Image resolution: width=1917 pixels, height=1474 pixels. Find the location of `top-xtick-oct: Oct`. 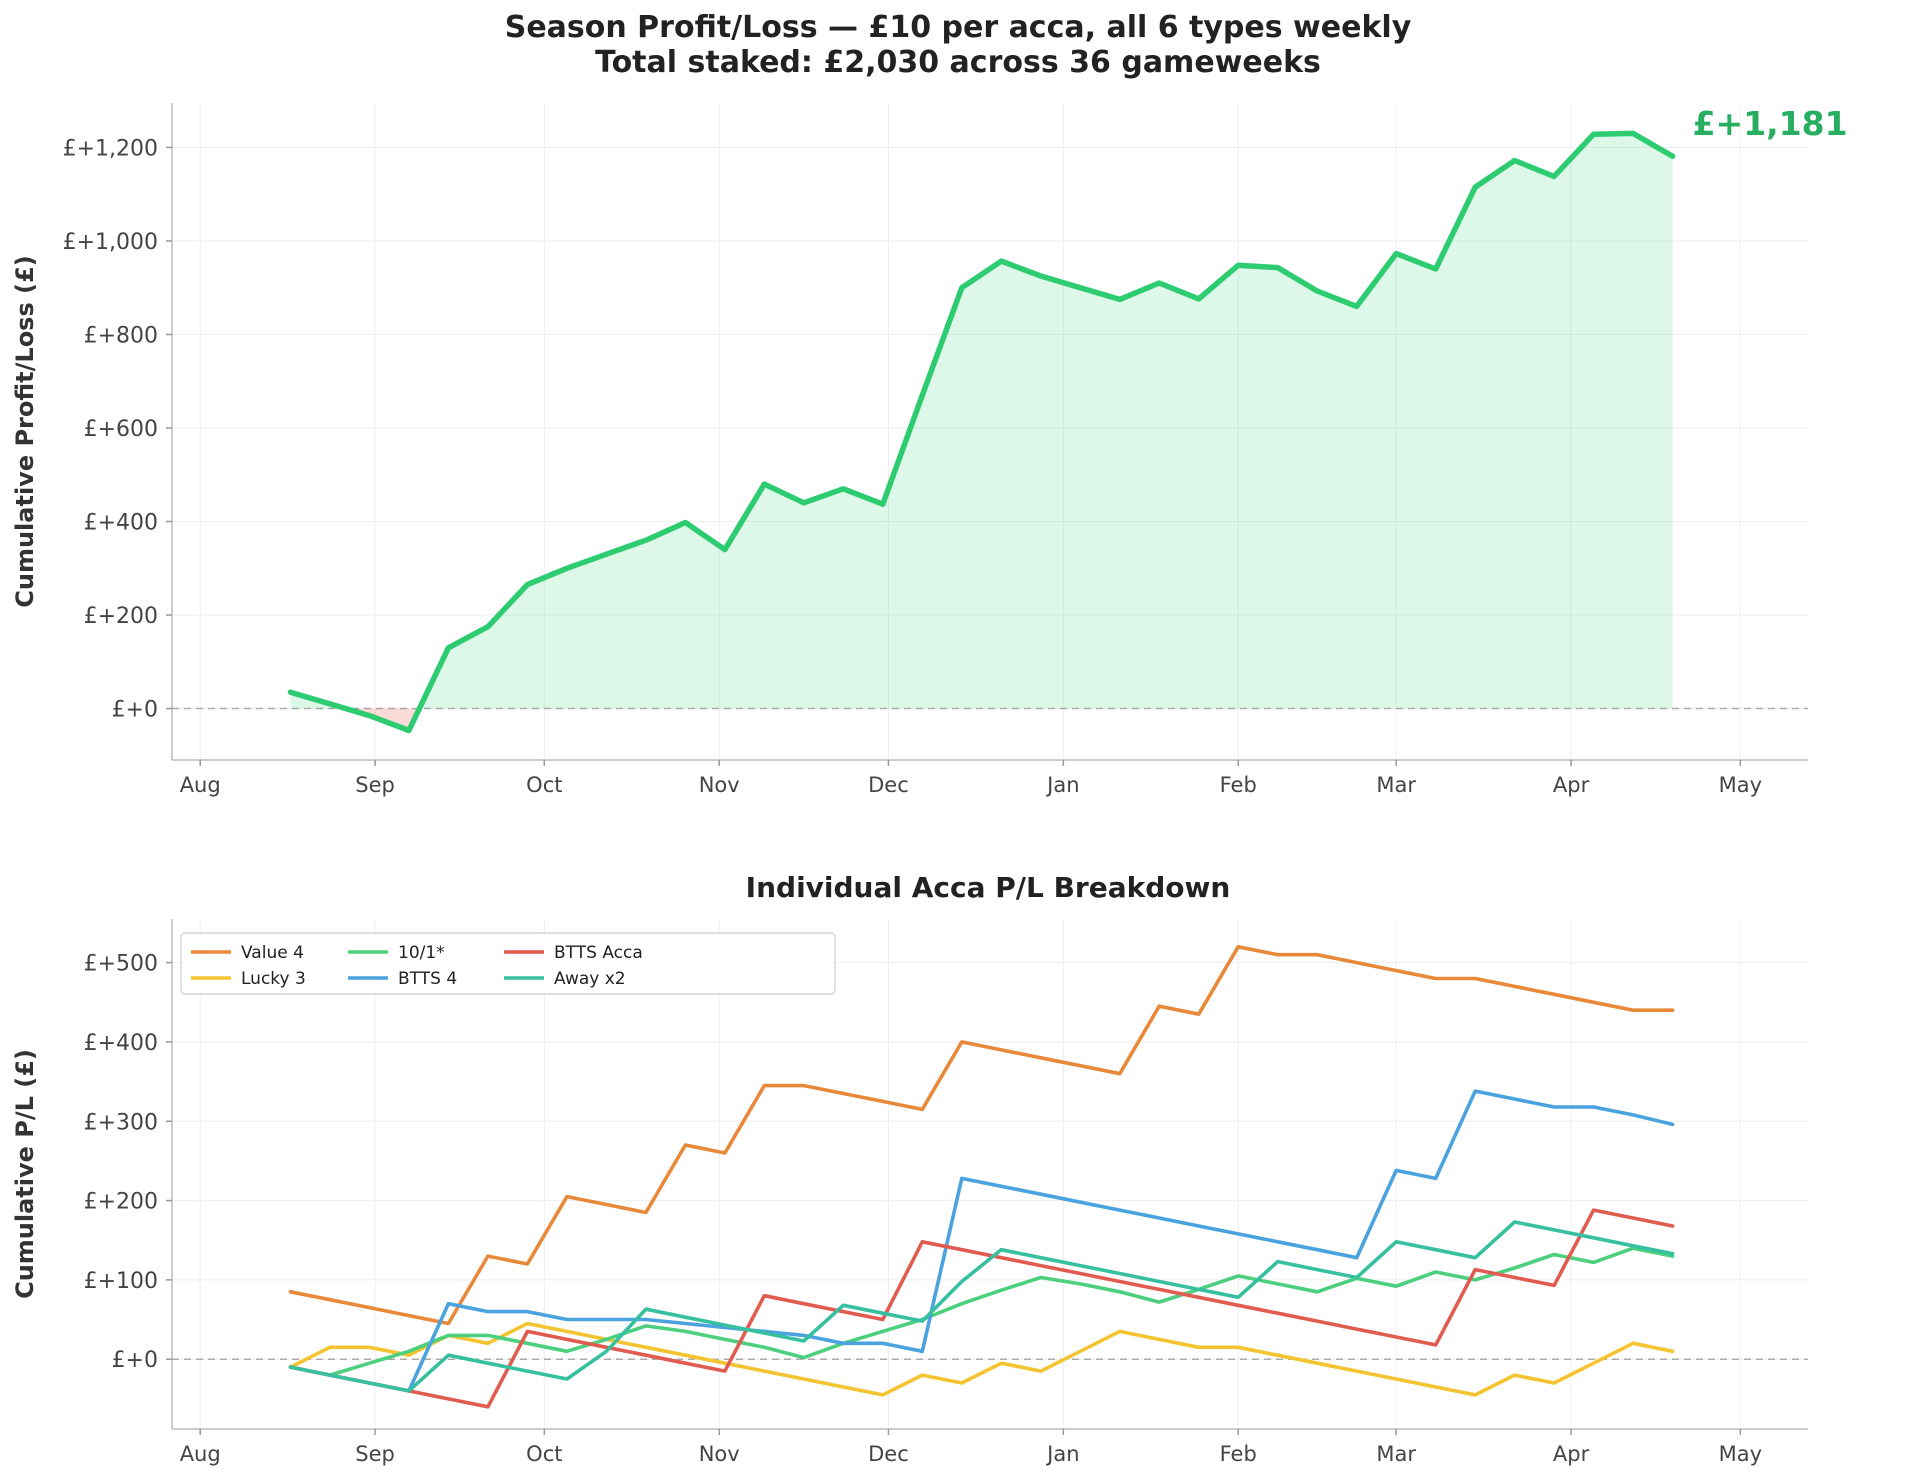

top-xtick-oct: Oct is located at coordinates (544, 785).